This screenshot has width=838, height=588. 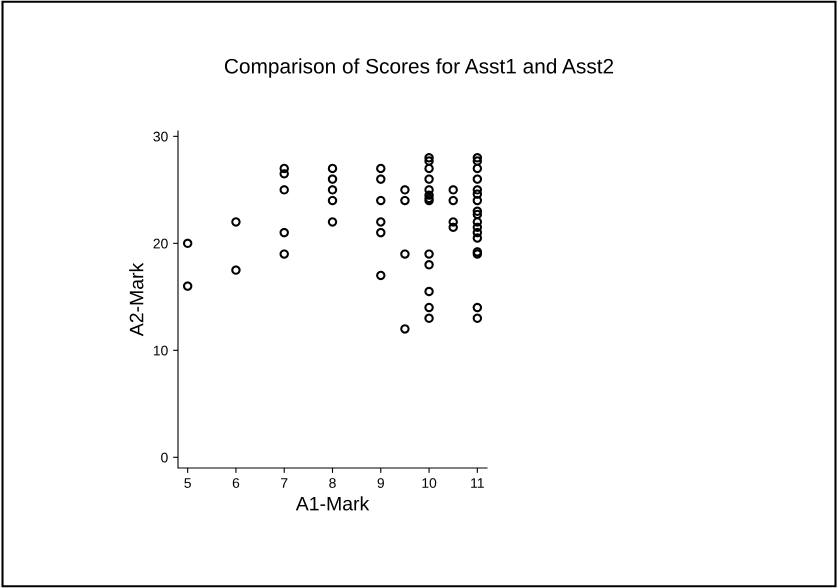 What do you see at coordinates (187, 483) in the screenshot?
I see `x-tick-label: 5` at bounding box center [187, 483].